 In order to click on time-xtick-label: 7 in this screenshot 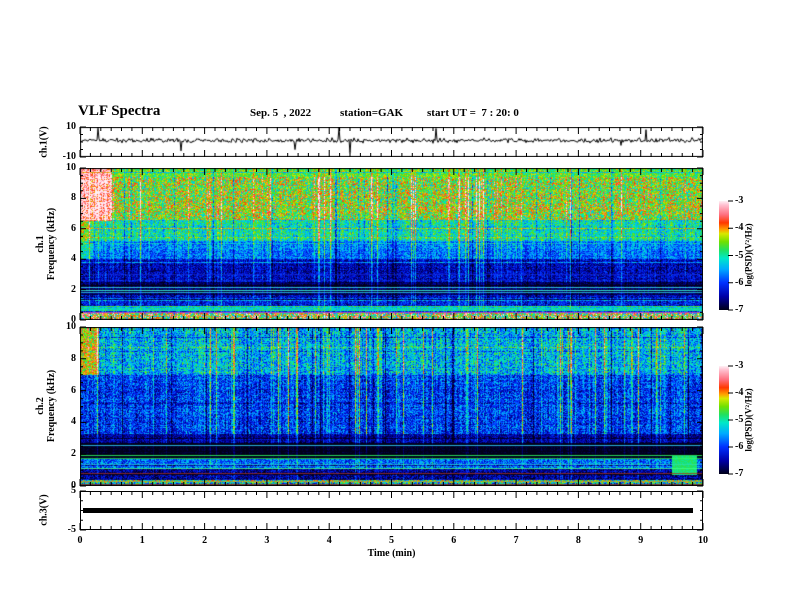, I will do `click(516, 540)`.